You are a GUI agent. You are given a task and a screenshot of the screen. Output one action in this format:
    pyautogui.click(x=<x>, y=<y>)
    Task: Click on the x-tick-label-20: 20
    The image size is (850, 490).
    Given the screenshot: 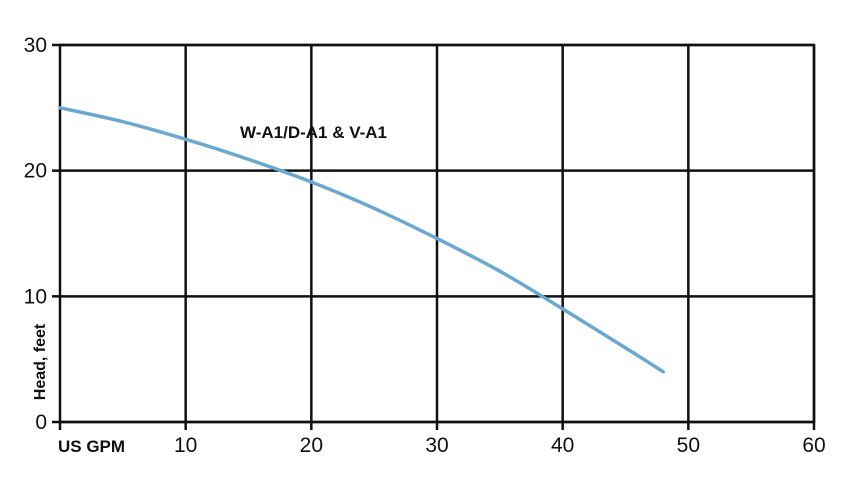 What is the action you would take?
    pyautogui.click(x=311, y=445)
    